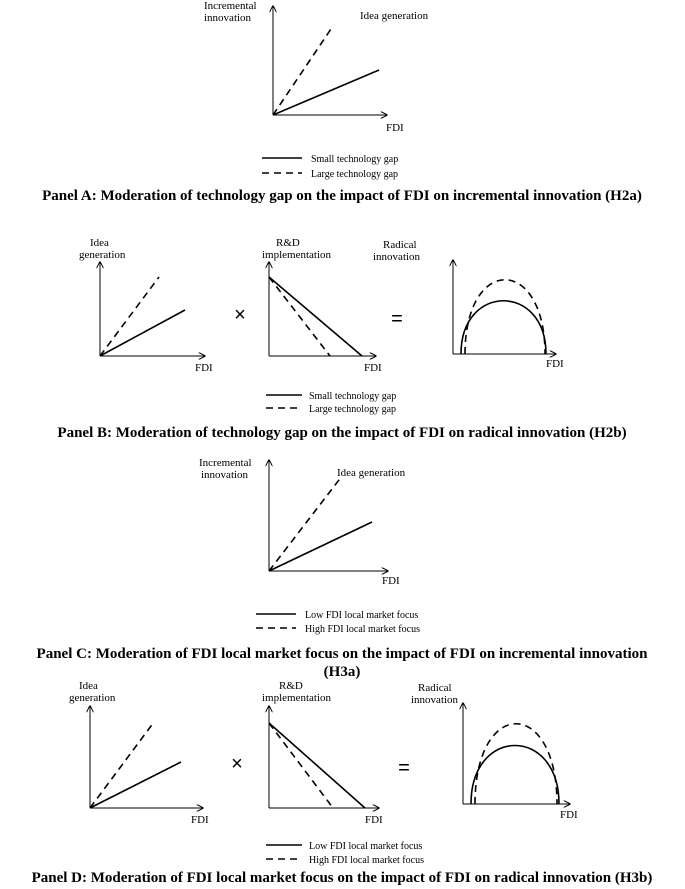 This screenshot has width=685, height=889. I want to click on panel-b-graph-rd-implementation: R&D implementation FDI, so click(322, 305).